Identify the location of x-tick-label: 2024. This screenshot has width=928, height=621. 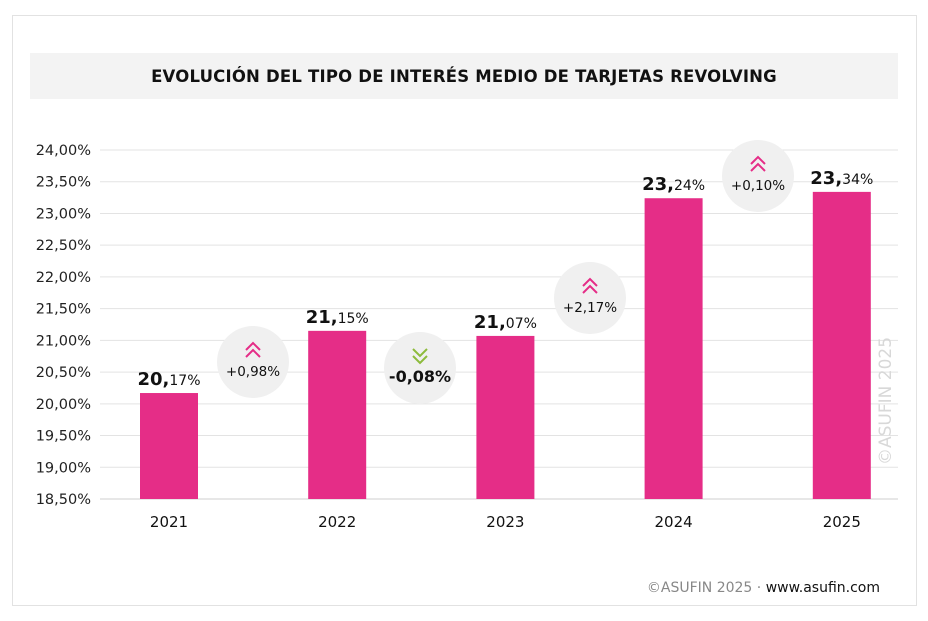
(674, 522).